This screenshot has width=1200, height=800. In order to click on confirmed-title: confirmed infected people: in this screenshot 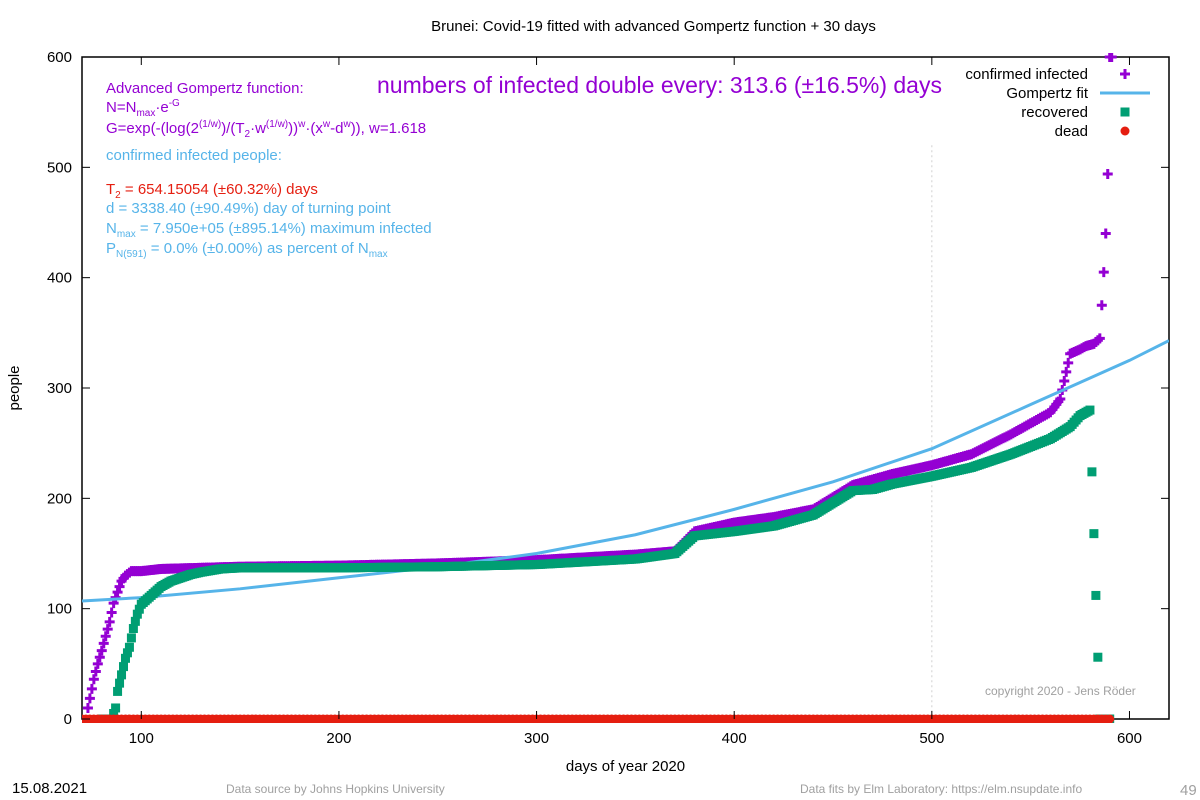, I will do `click(194, 155)`.